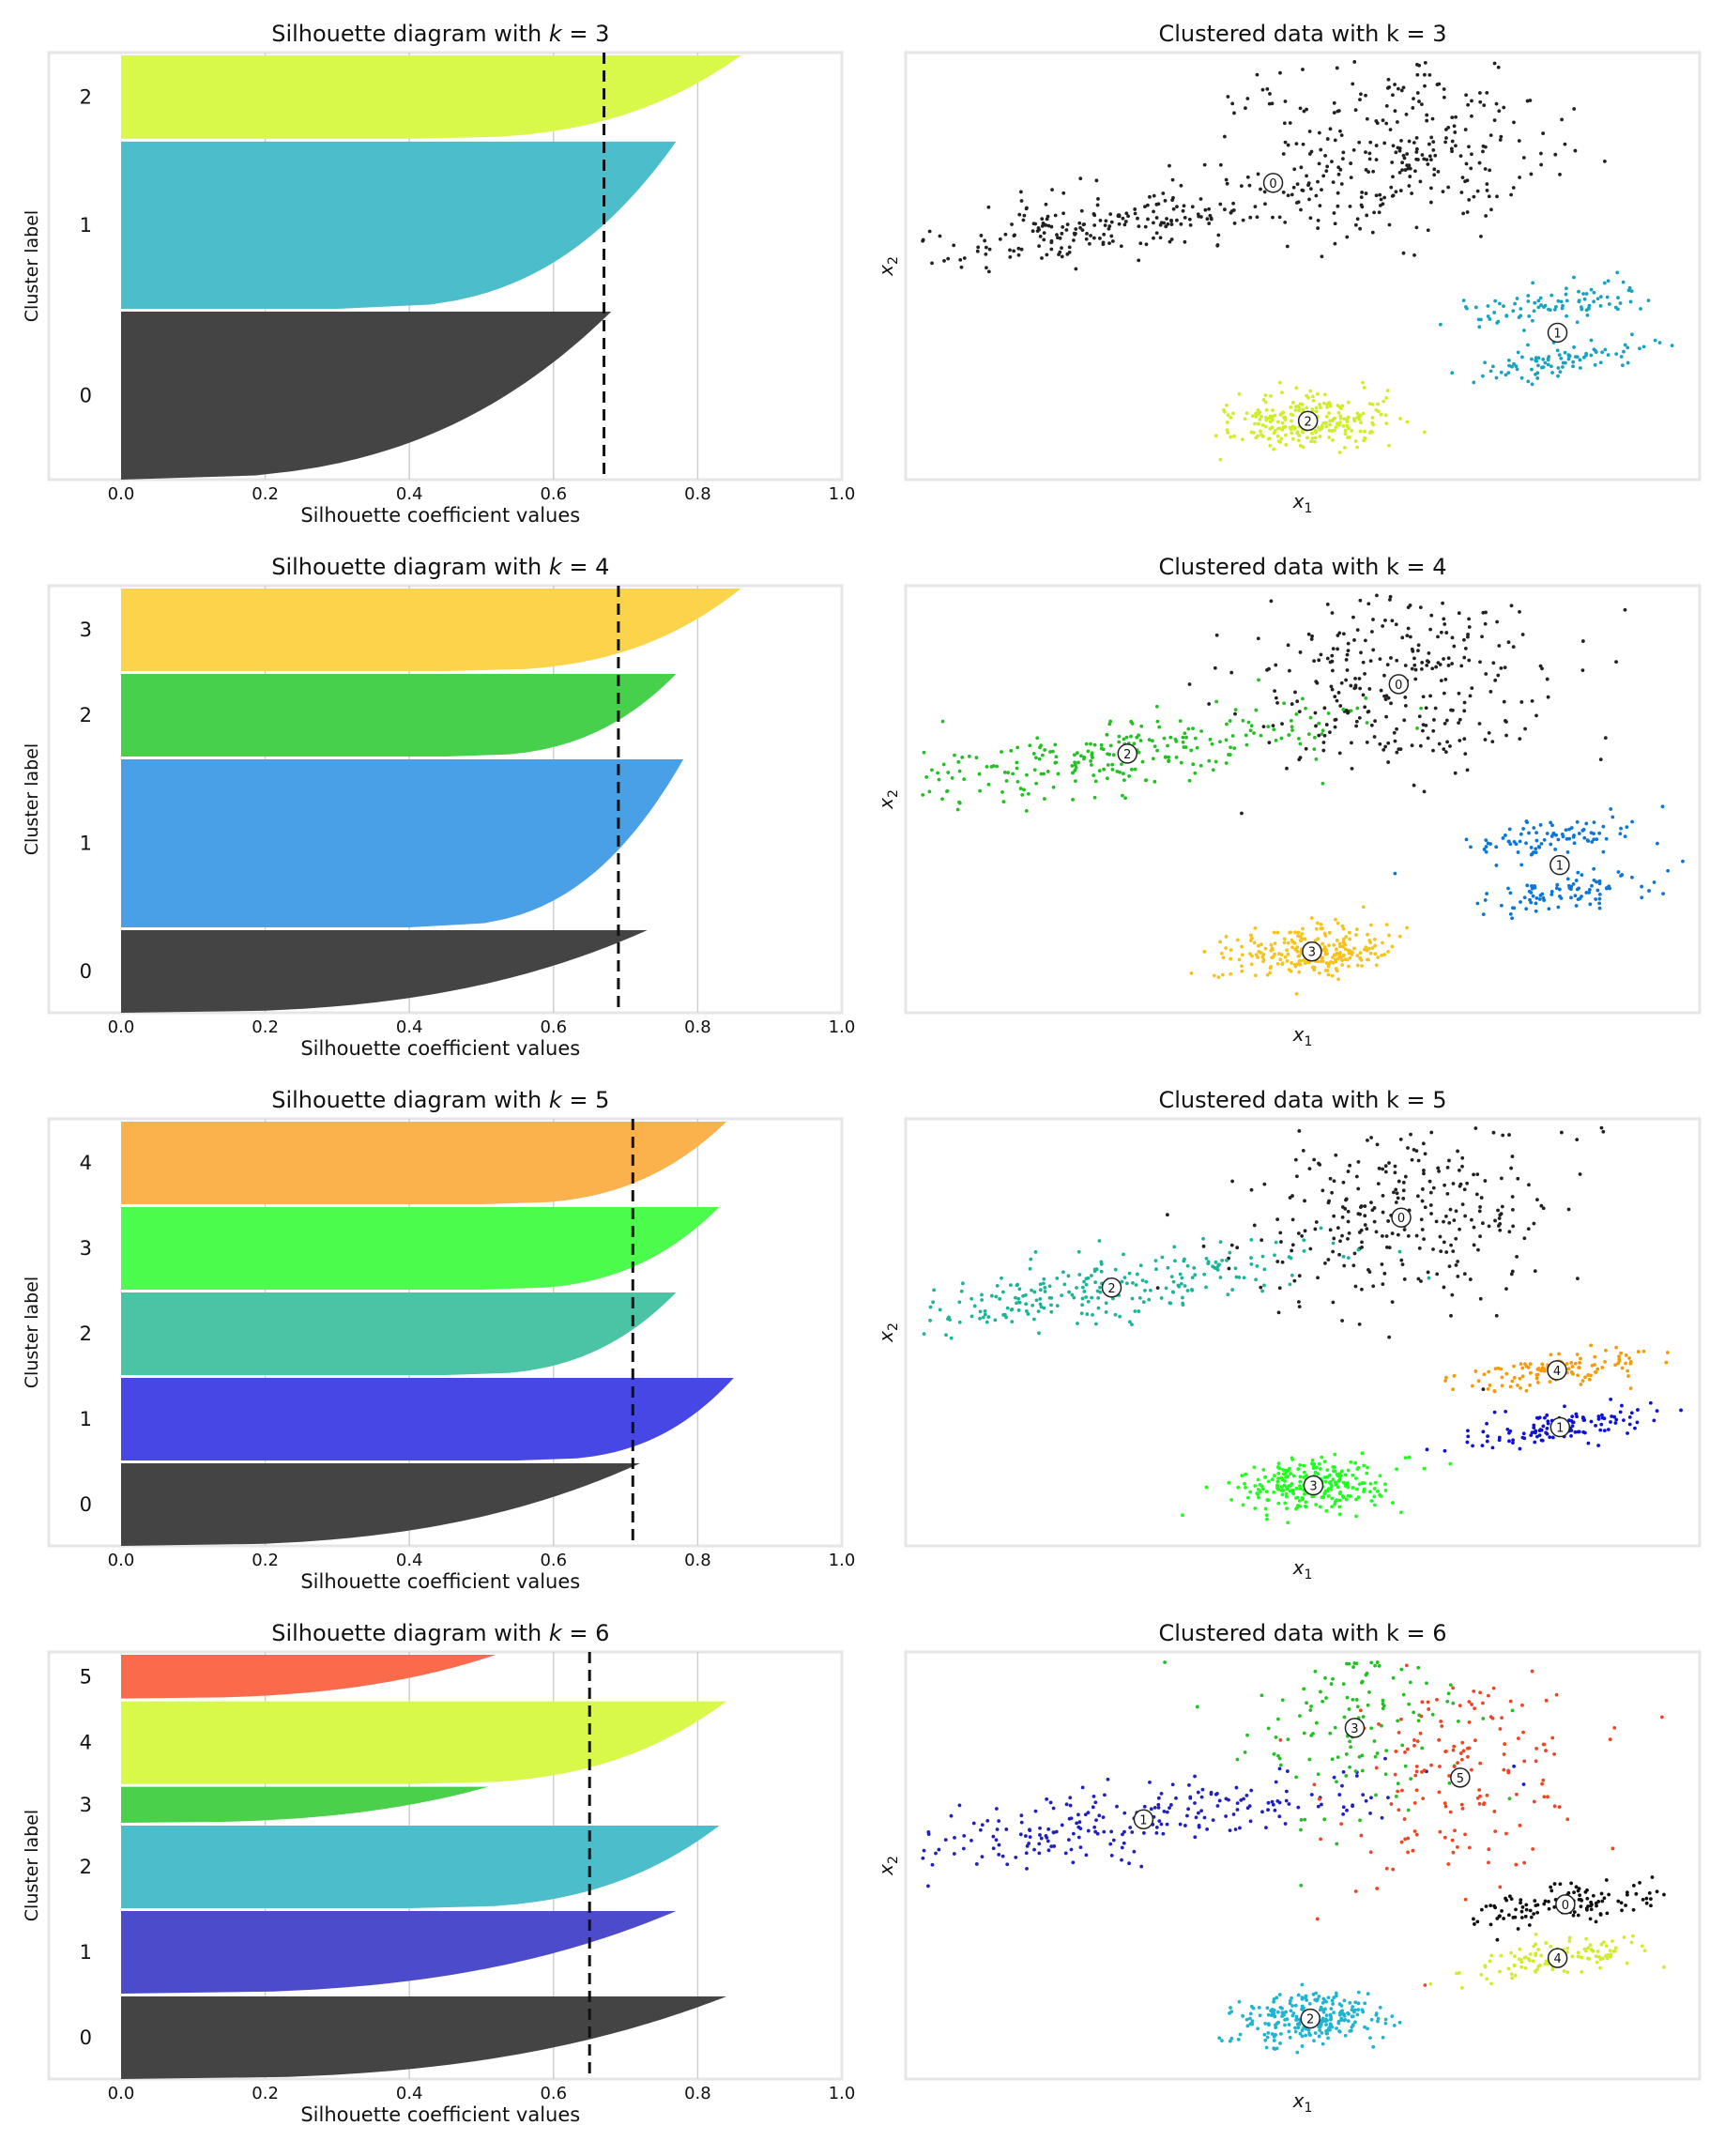  What do you see at coordinates (1310, 2018) in the screenshot?
I see `centroid-2: 2` at bounding box center [1310, 2018].